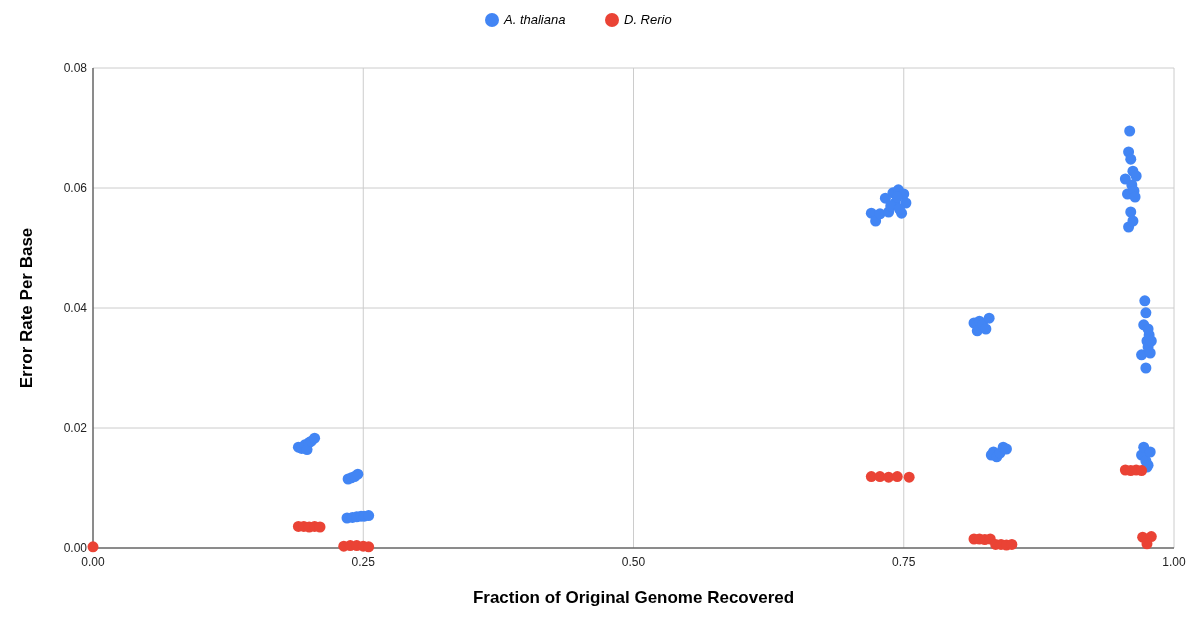  I want to click on x-tick-label: 0.75, so click(904, 562).